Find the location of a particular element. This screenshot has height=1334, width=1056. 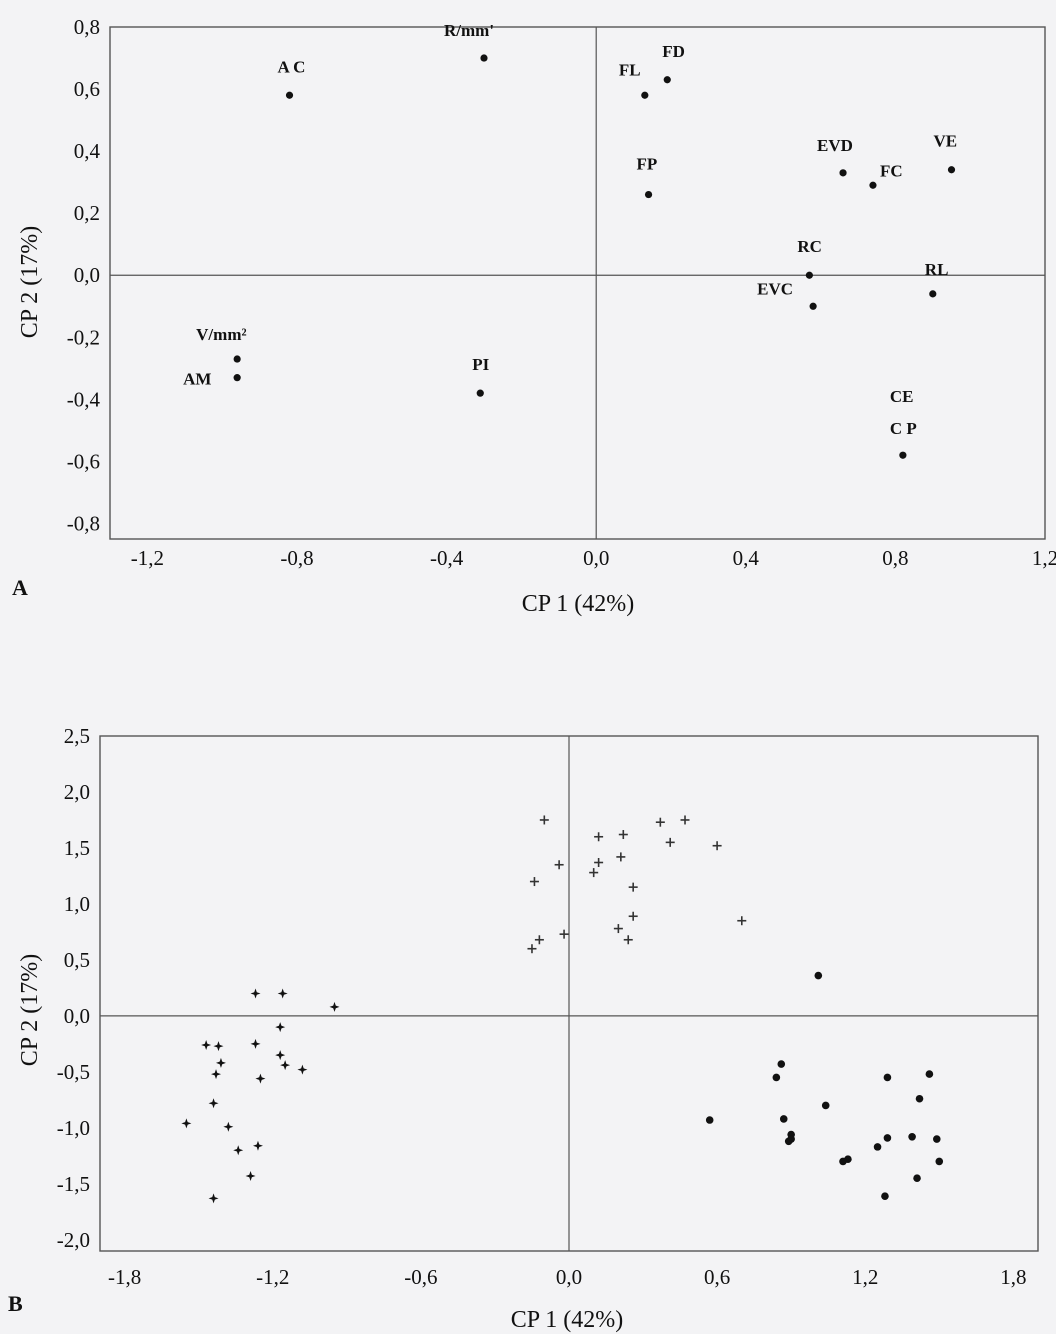

x-tick-label: 1,8 is located at coordinates (1013, 1277).